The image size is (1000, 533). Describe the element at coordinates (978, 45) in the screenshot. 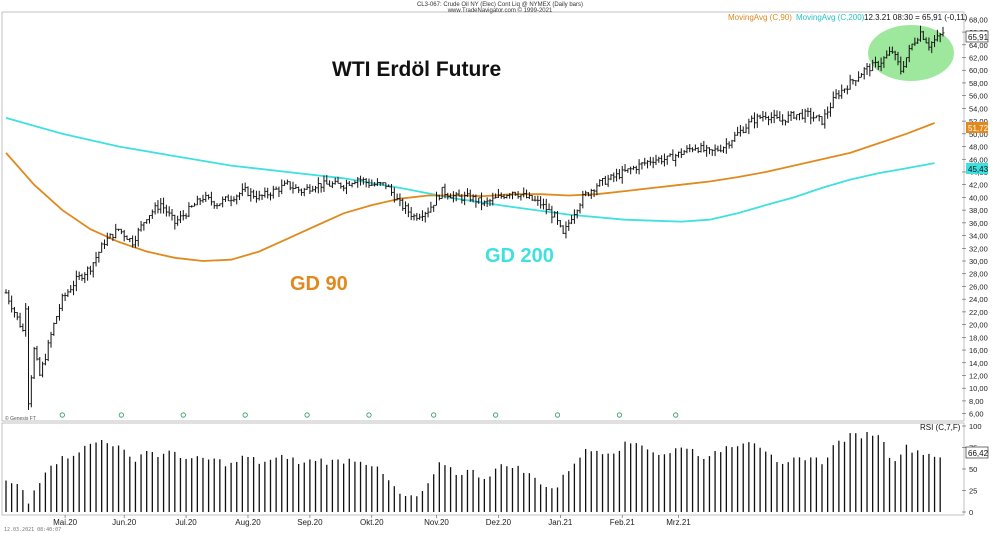

I see `y-tick-label: 64,00` at that location.